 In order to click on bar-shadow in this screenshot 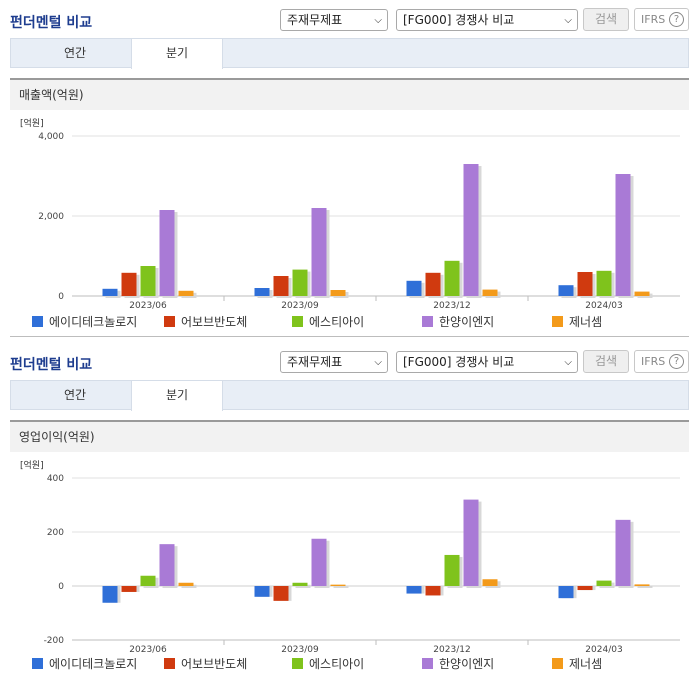, I will do `click(303, 586)`.